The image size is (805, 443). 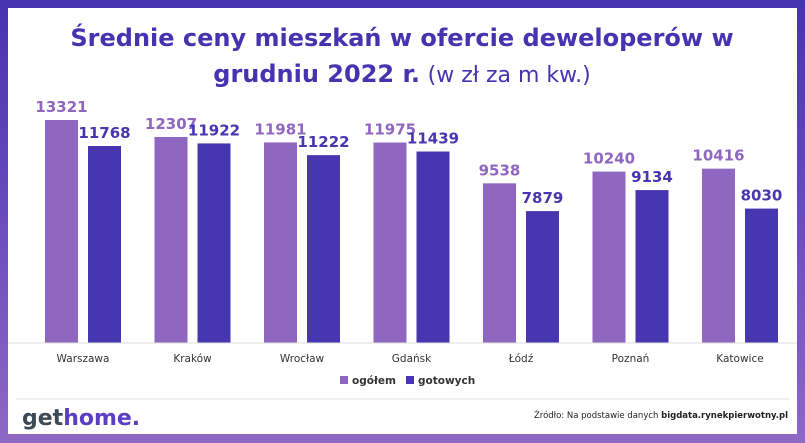 I want to click on gethome-logo: gethome., so click(x=81, y=418).